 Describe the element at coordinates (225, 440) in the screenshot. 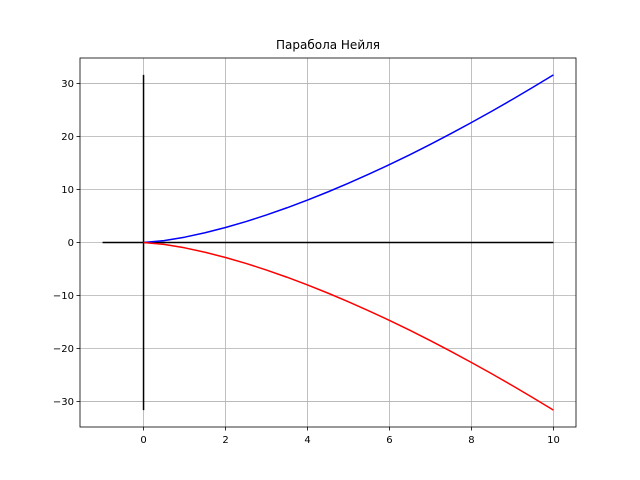

I see `x-tick-label: 2` at that location.